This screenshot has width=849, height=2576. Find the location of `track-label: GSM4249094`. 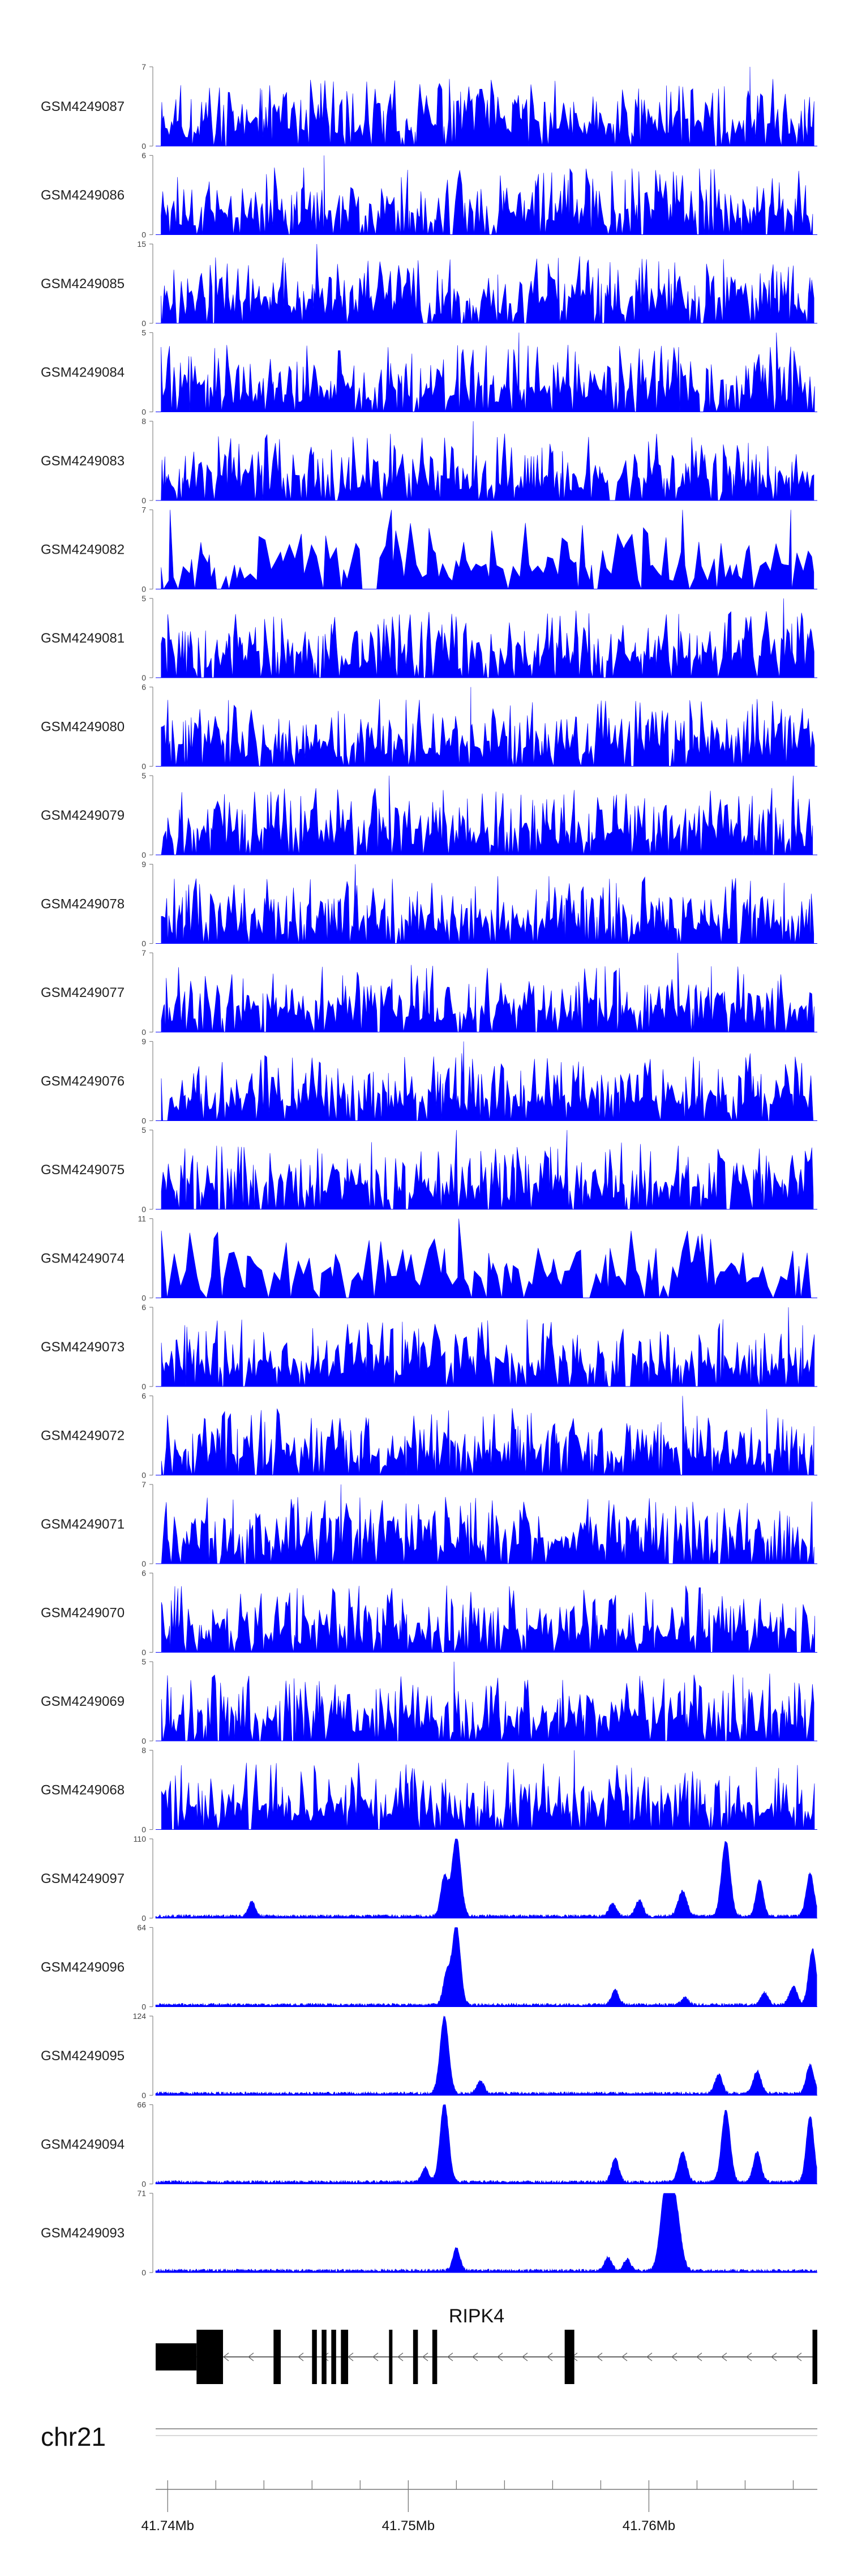

track-label: GSM4249094 is located at coordinates (83, 2145).